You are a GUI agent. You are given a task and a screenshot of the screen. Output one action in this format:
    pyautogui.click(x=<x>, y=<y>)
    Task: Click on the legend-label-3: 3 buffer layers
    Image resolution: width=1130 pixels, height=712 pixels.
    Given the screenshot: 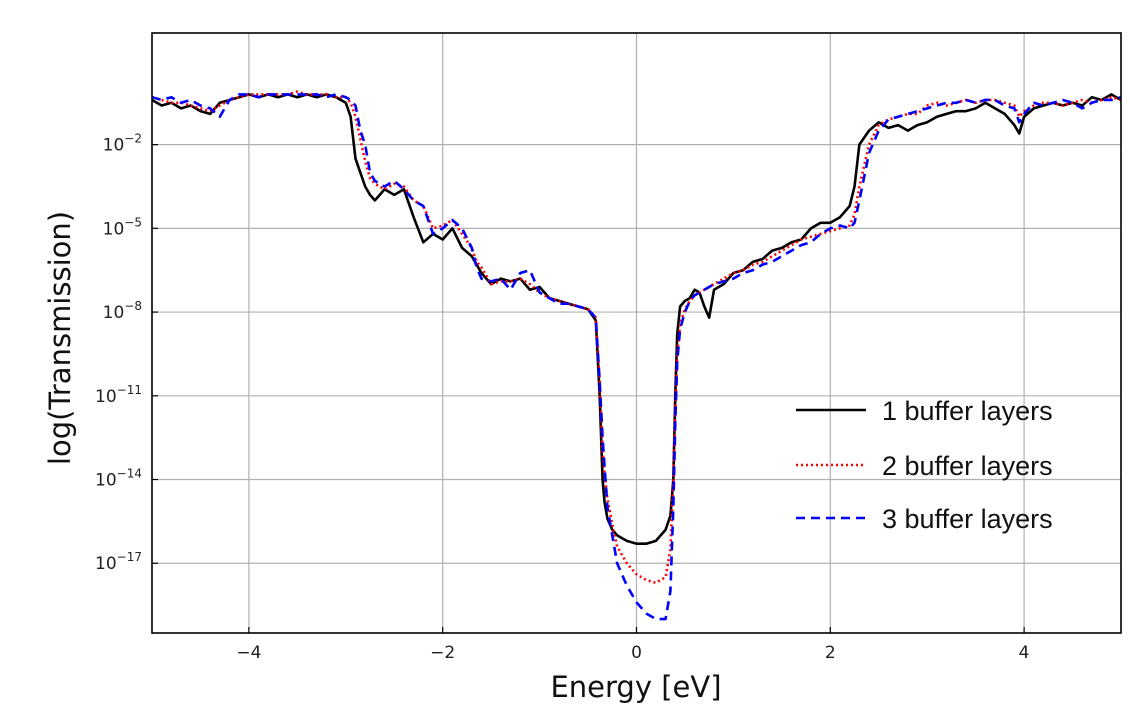 What is the action you would take?
    pyautogui.click(x=967, y=519)
    